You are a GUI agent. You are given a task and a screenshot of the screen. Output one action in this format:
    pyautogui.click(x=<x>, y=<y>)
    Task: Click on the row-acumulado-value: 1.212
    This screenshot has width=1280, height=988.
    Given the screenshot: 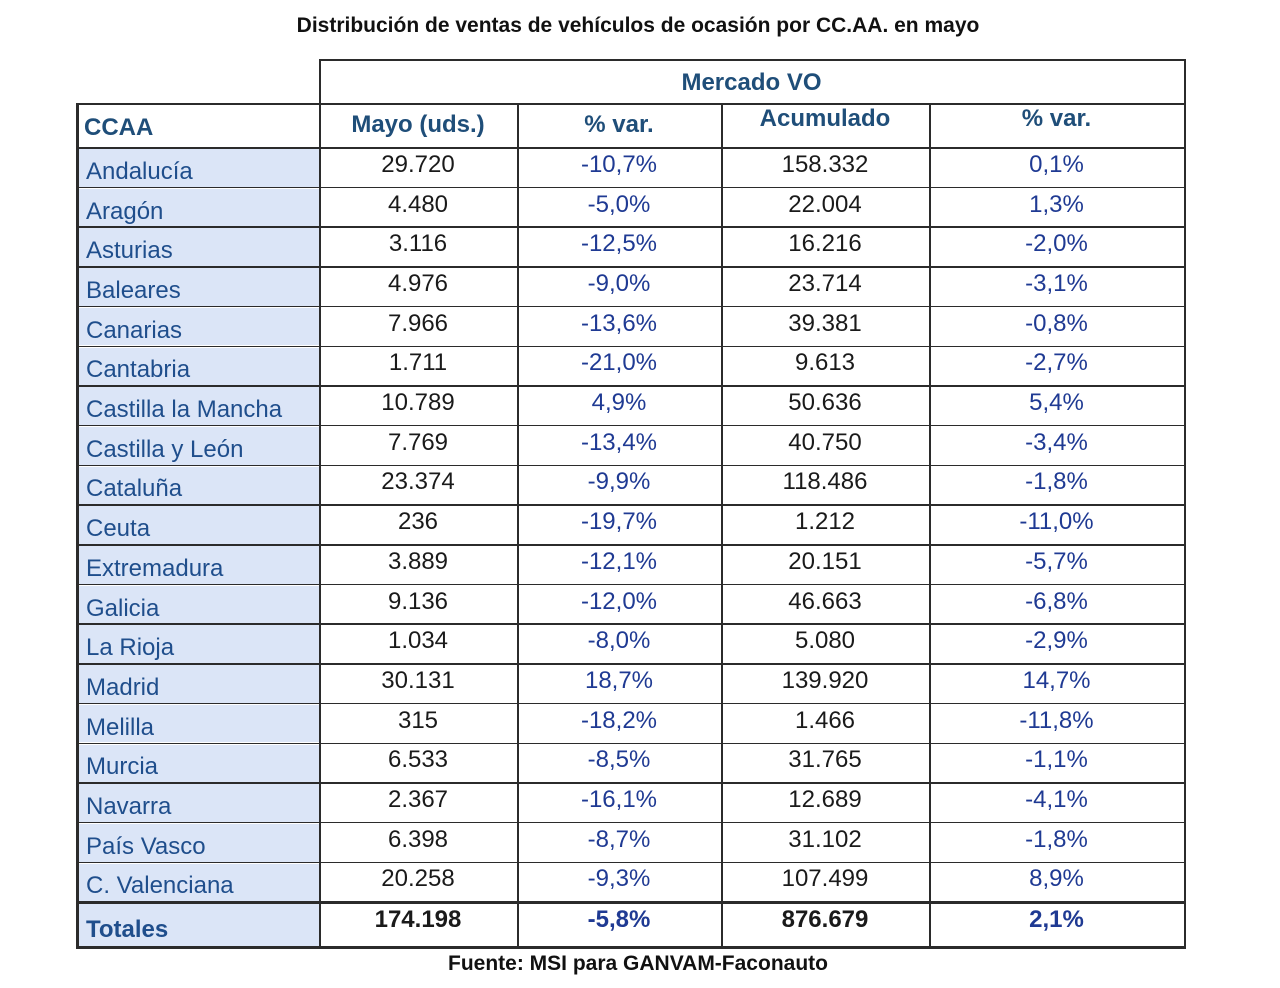 What is the action you would take?
    pyautogui.click(x=825, y=522)
    